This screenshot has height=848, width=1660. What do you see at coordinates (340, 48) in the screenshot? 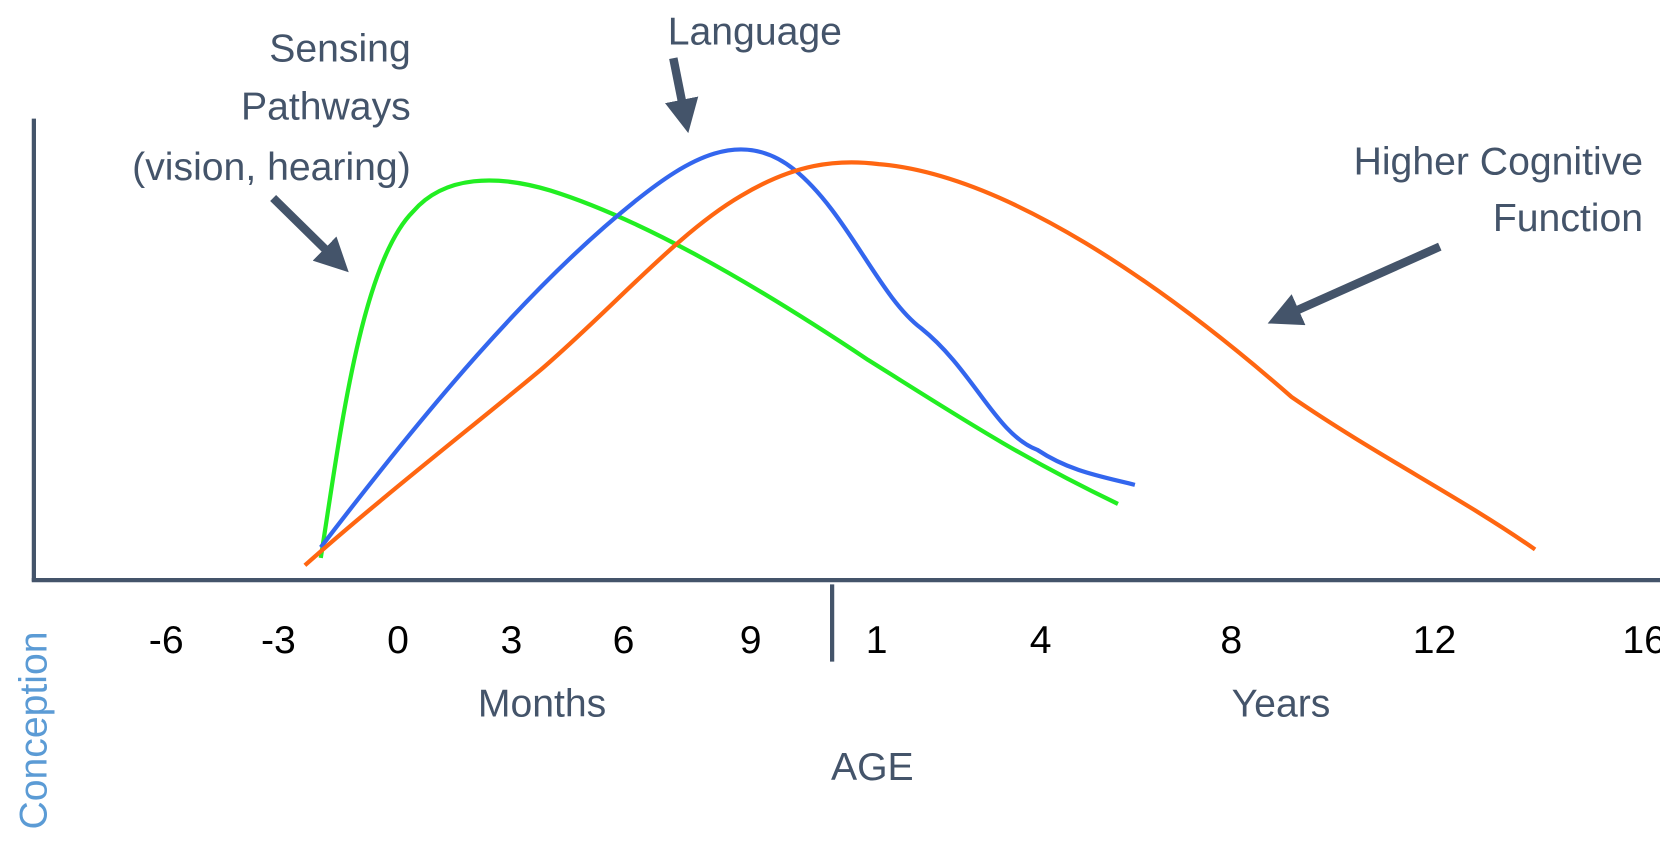
I see `label: Sensing` at bounding box center [340, 48].